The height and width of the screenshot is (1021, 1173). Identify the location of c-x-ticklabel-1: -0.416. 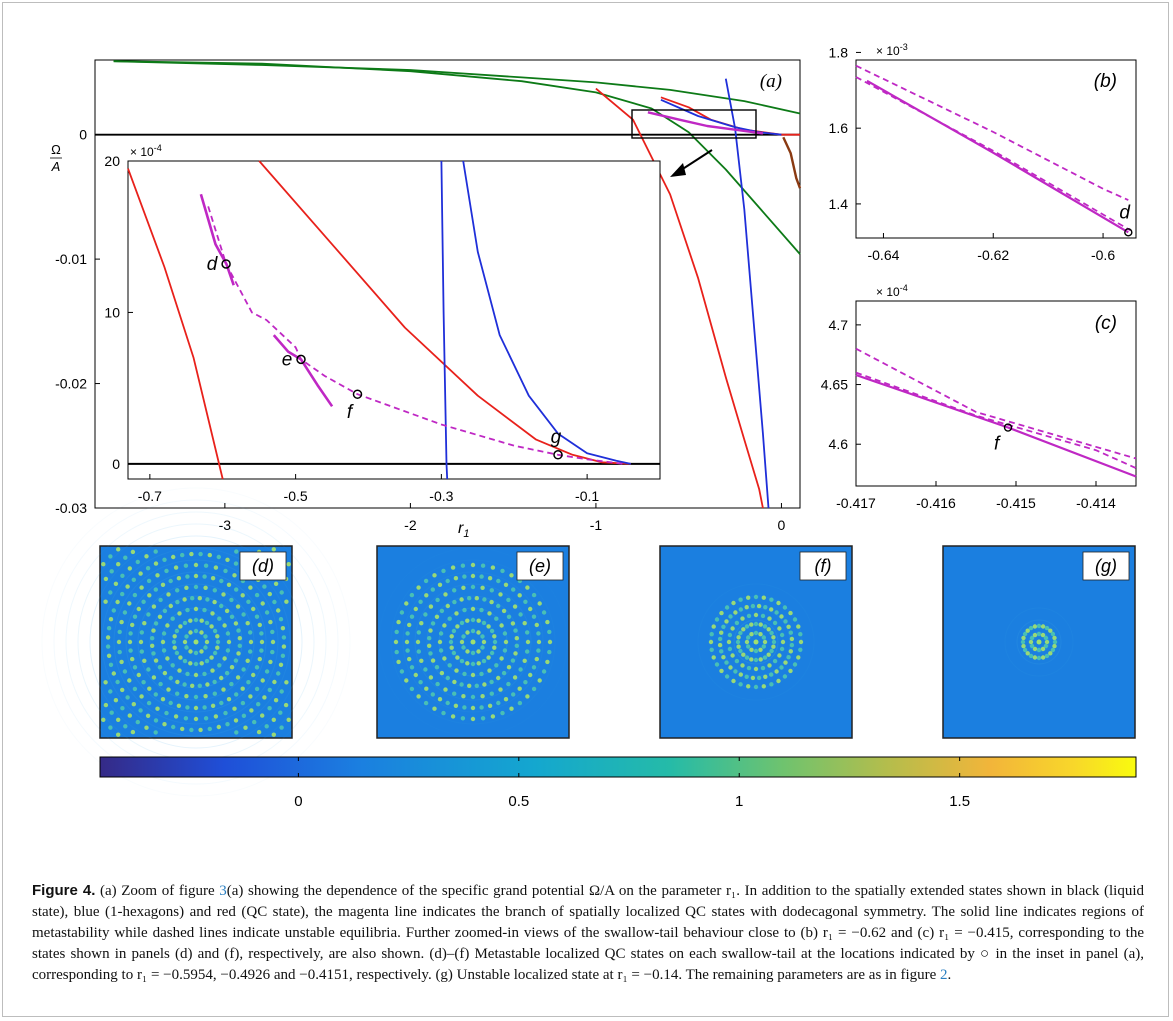
(936, 503).